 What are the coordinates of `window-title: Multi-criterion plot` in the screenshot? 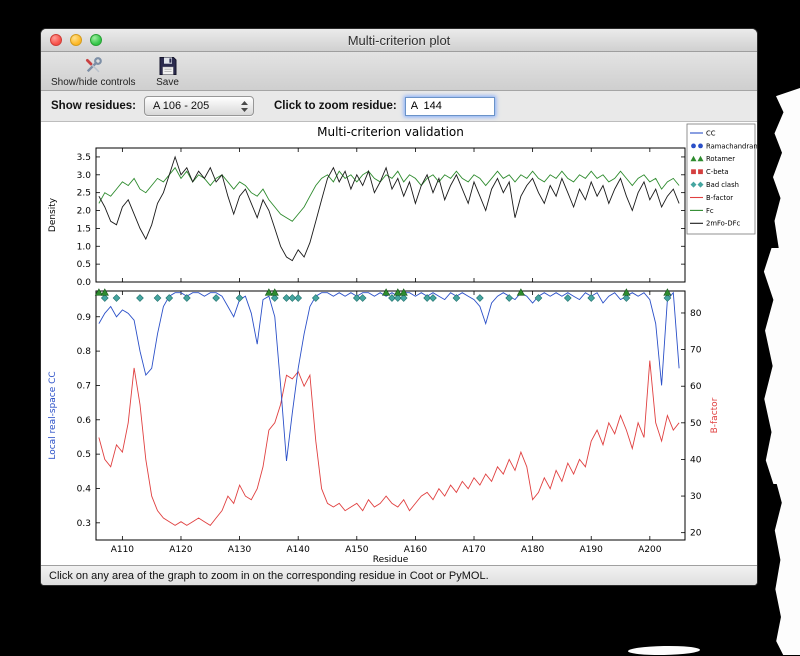 It's located at (399, 40).